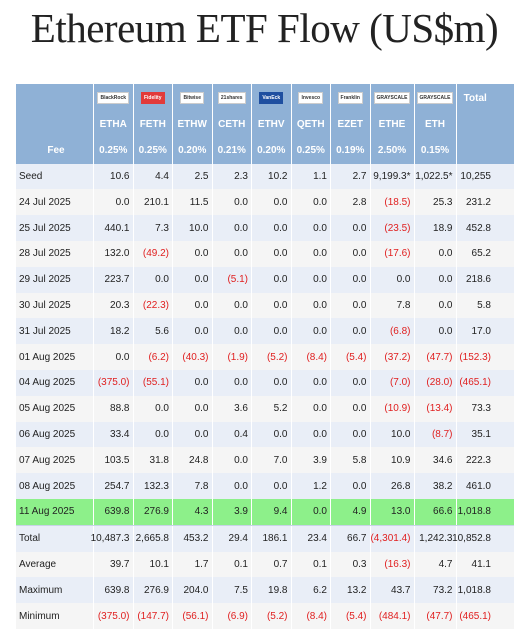  I want to click on flow-cell: 3.9, so click(310, 460).